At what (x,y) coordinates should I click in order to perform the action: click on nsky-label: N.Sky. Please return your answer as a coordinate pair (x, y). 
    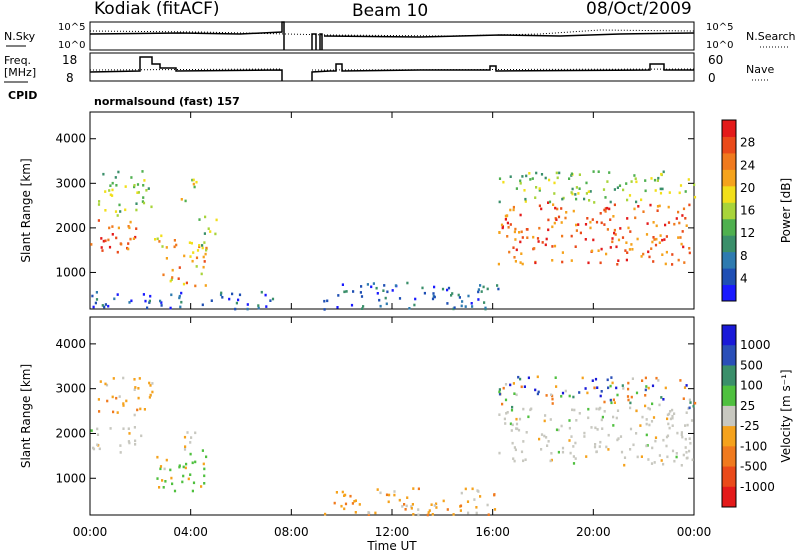
    Looking at the image, I should click on (20, 36).